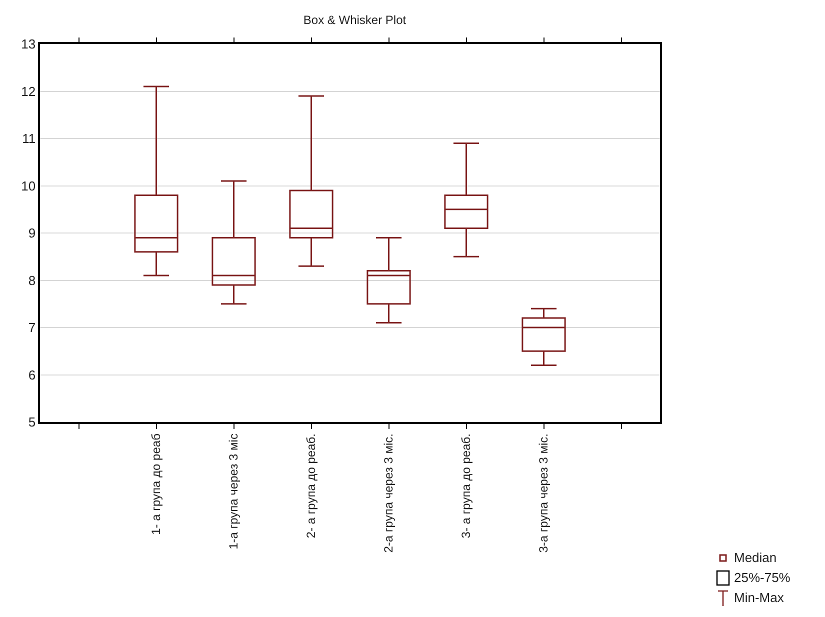 Image resolution: width=825 pixels, height=617 pixels. I want to click on text: 25%-75%, so click(762, 578).